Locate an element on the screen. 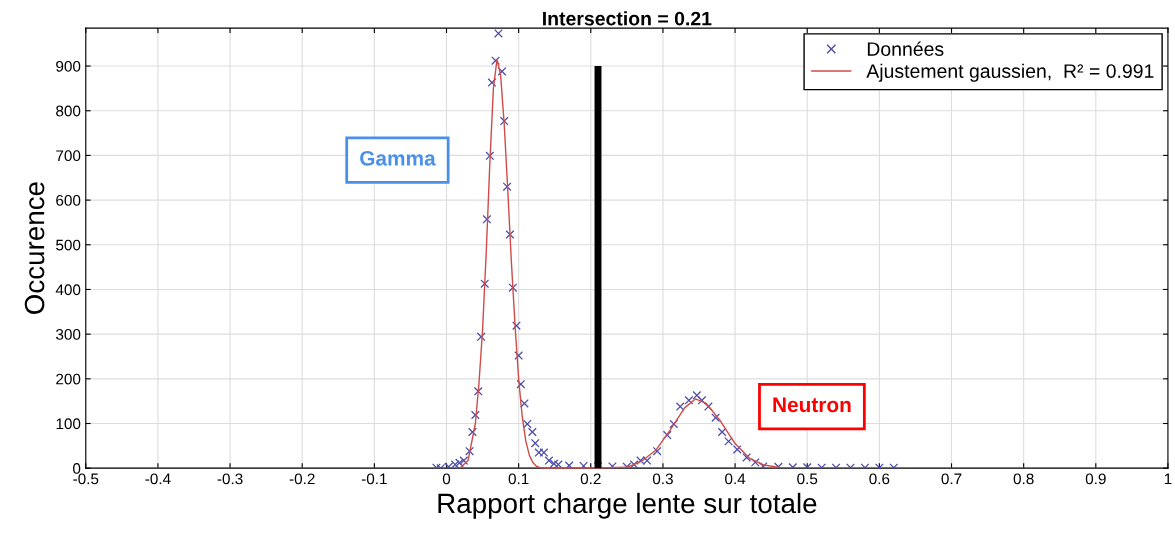  x-tick-label: -0.4 is located at coordinates (158, 479).